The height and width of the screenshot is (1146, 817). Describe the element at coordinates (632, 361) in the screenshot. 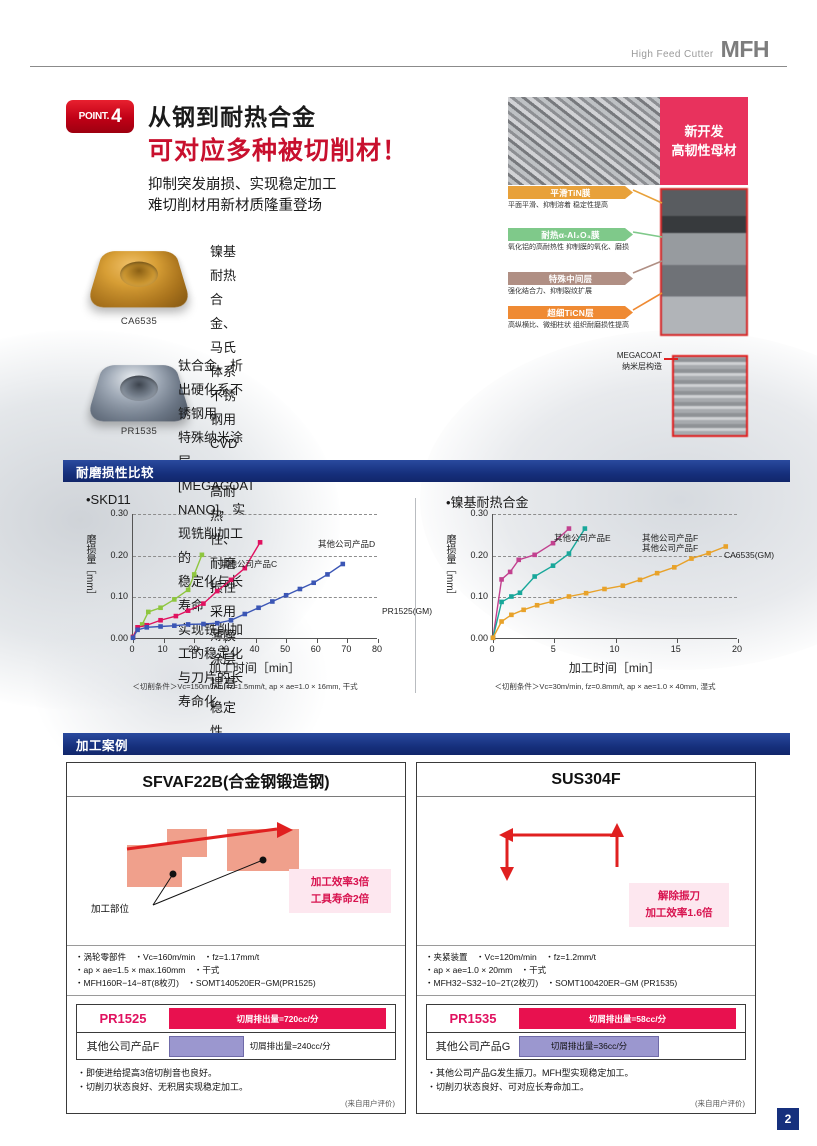

I see `megacoat-annotation: MEGACOAT 纳米层构造` at that location.